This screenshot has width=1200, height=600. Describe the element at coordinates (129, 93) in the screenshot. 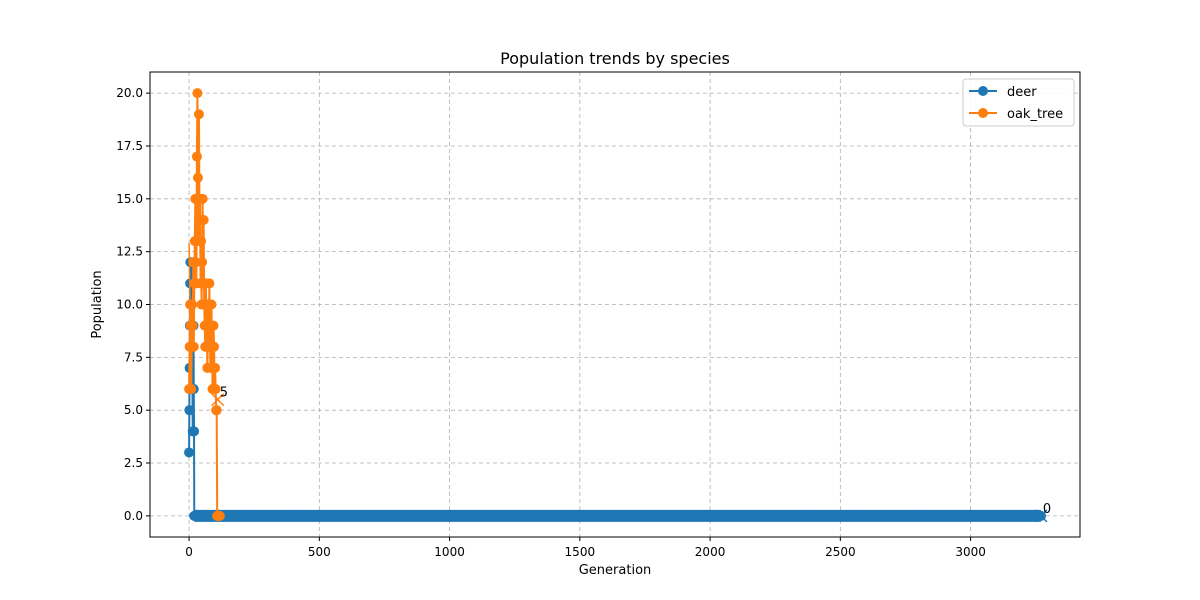

I see `y-tick-label-8: 20.0` at that location.